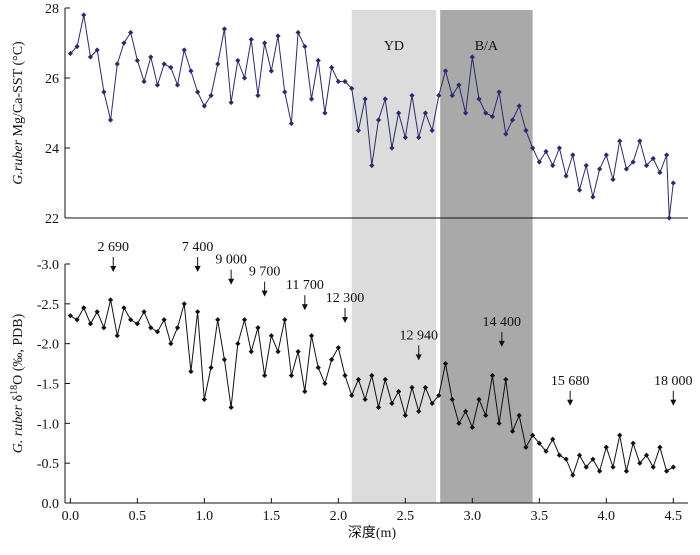 This screenshot has width=700, height=555. I want to click on x-axis-label: 深度(m), so click(372, 533).